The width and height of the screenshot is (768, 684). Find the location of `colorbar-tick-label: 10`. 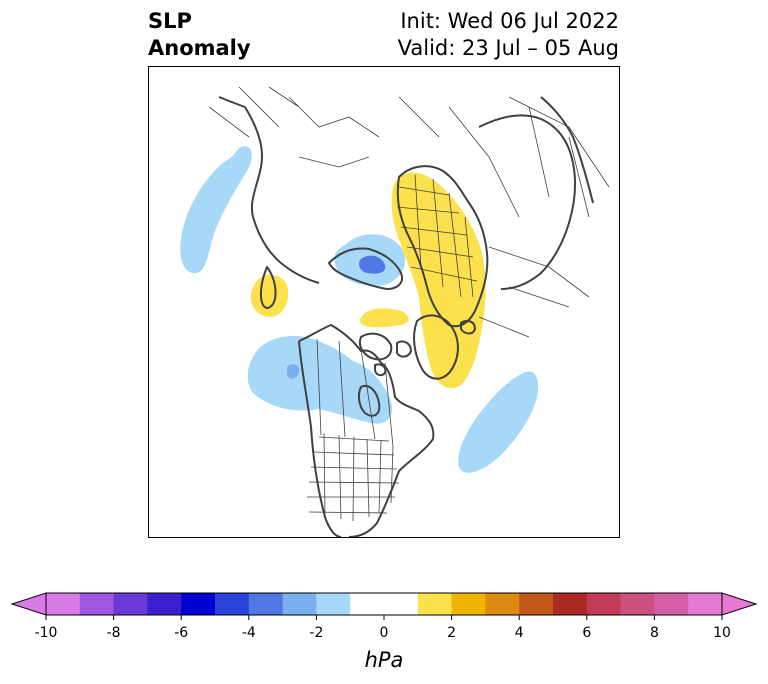

colorbar-tick-label: 10 is located at coordinates (722, 633).